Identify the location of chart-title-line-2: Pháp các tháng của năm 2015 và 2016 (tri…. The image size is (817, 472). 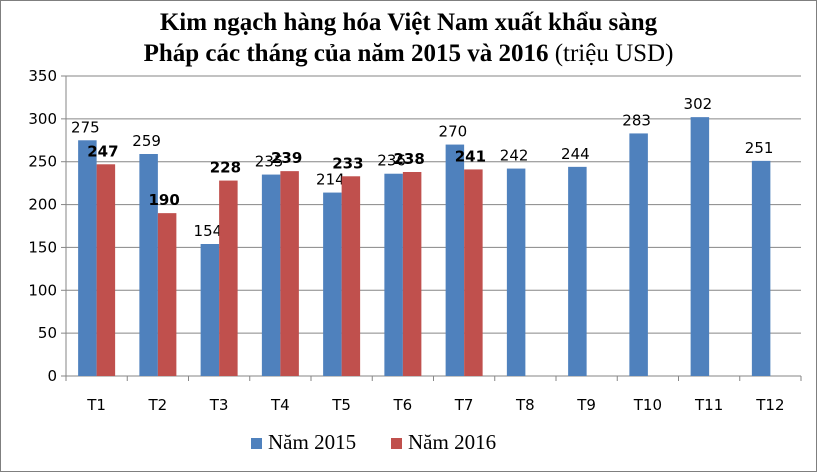
(408, 53).